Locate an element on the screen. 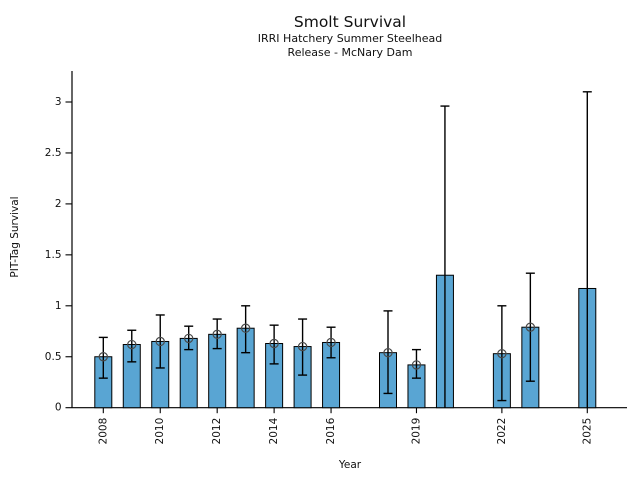 This screenshot has width=640, height=480. x-axis-label: Year is located at coordinates (350, 465).